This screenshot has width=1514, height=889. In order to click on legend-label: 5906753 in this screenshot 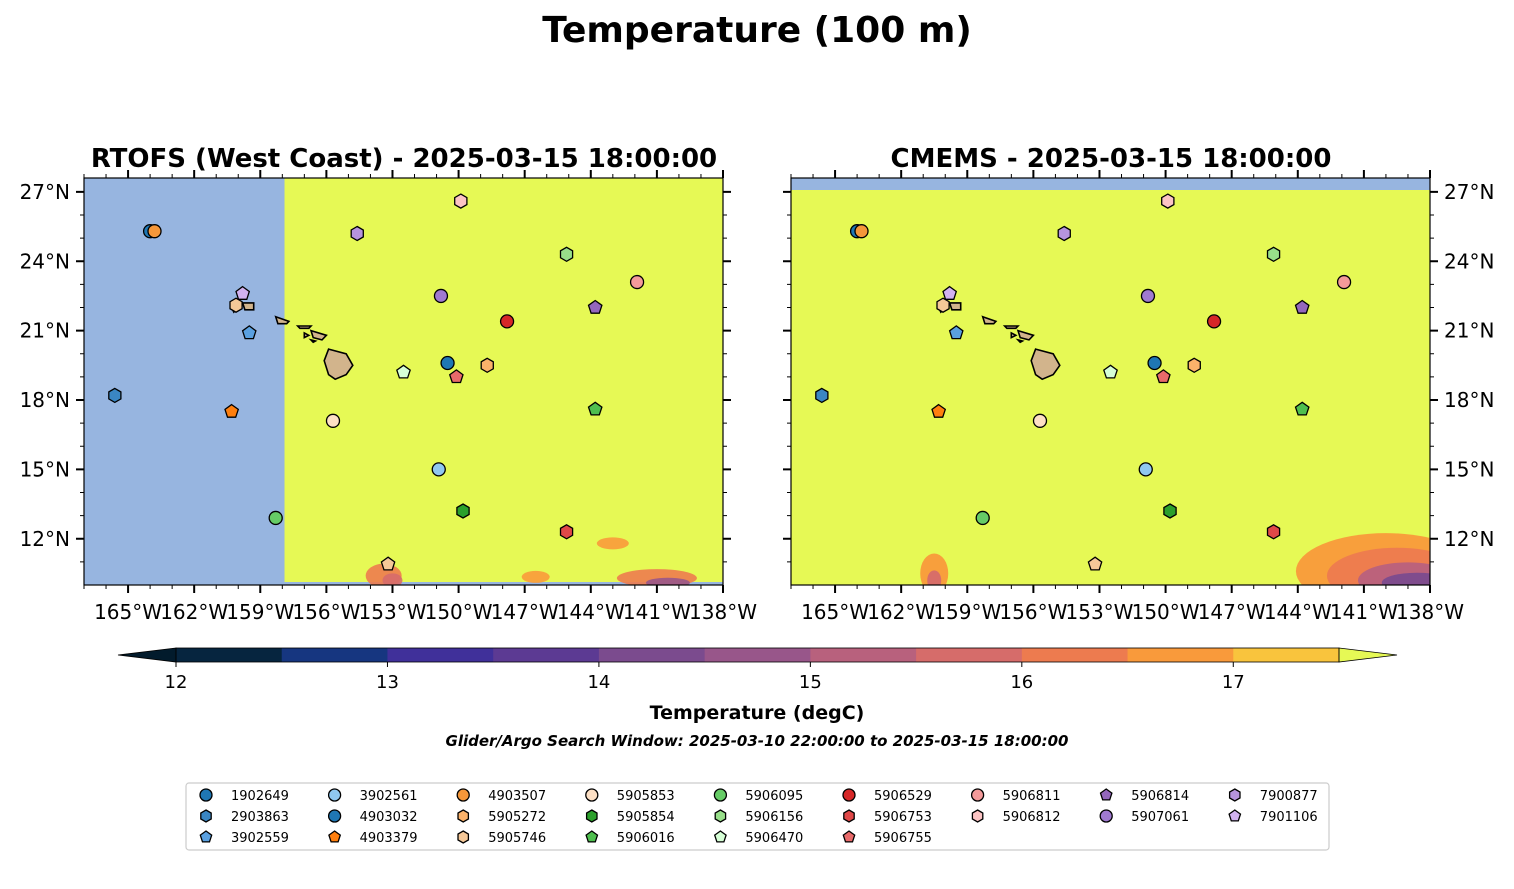, I will do `click(903, 817)`.